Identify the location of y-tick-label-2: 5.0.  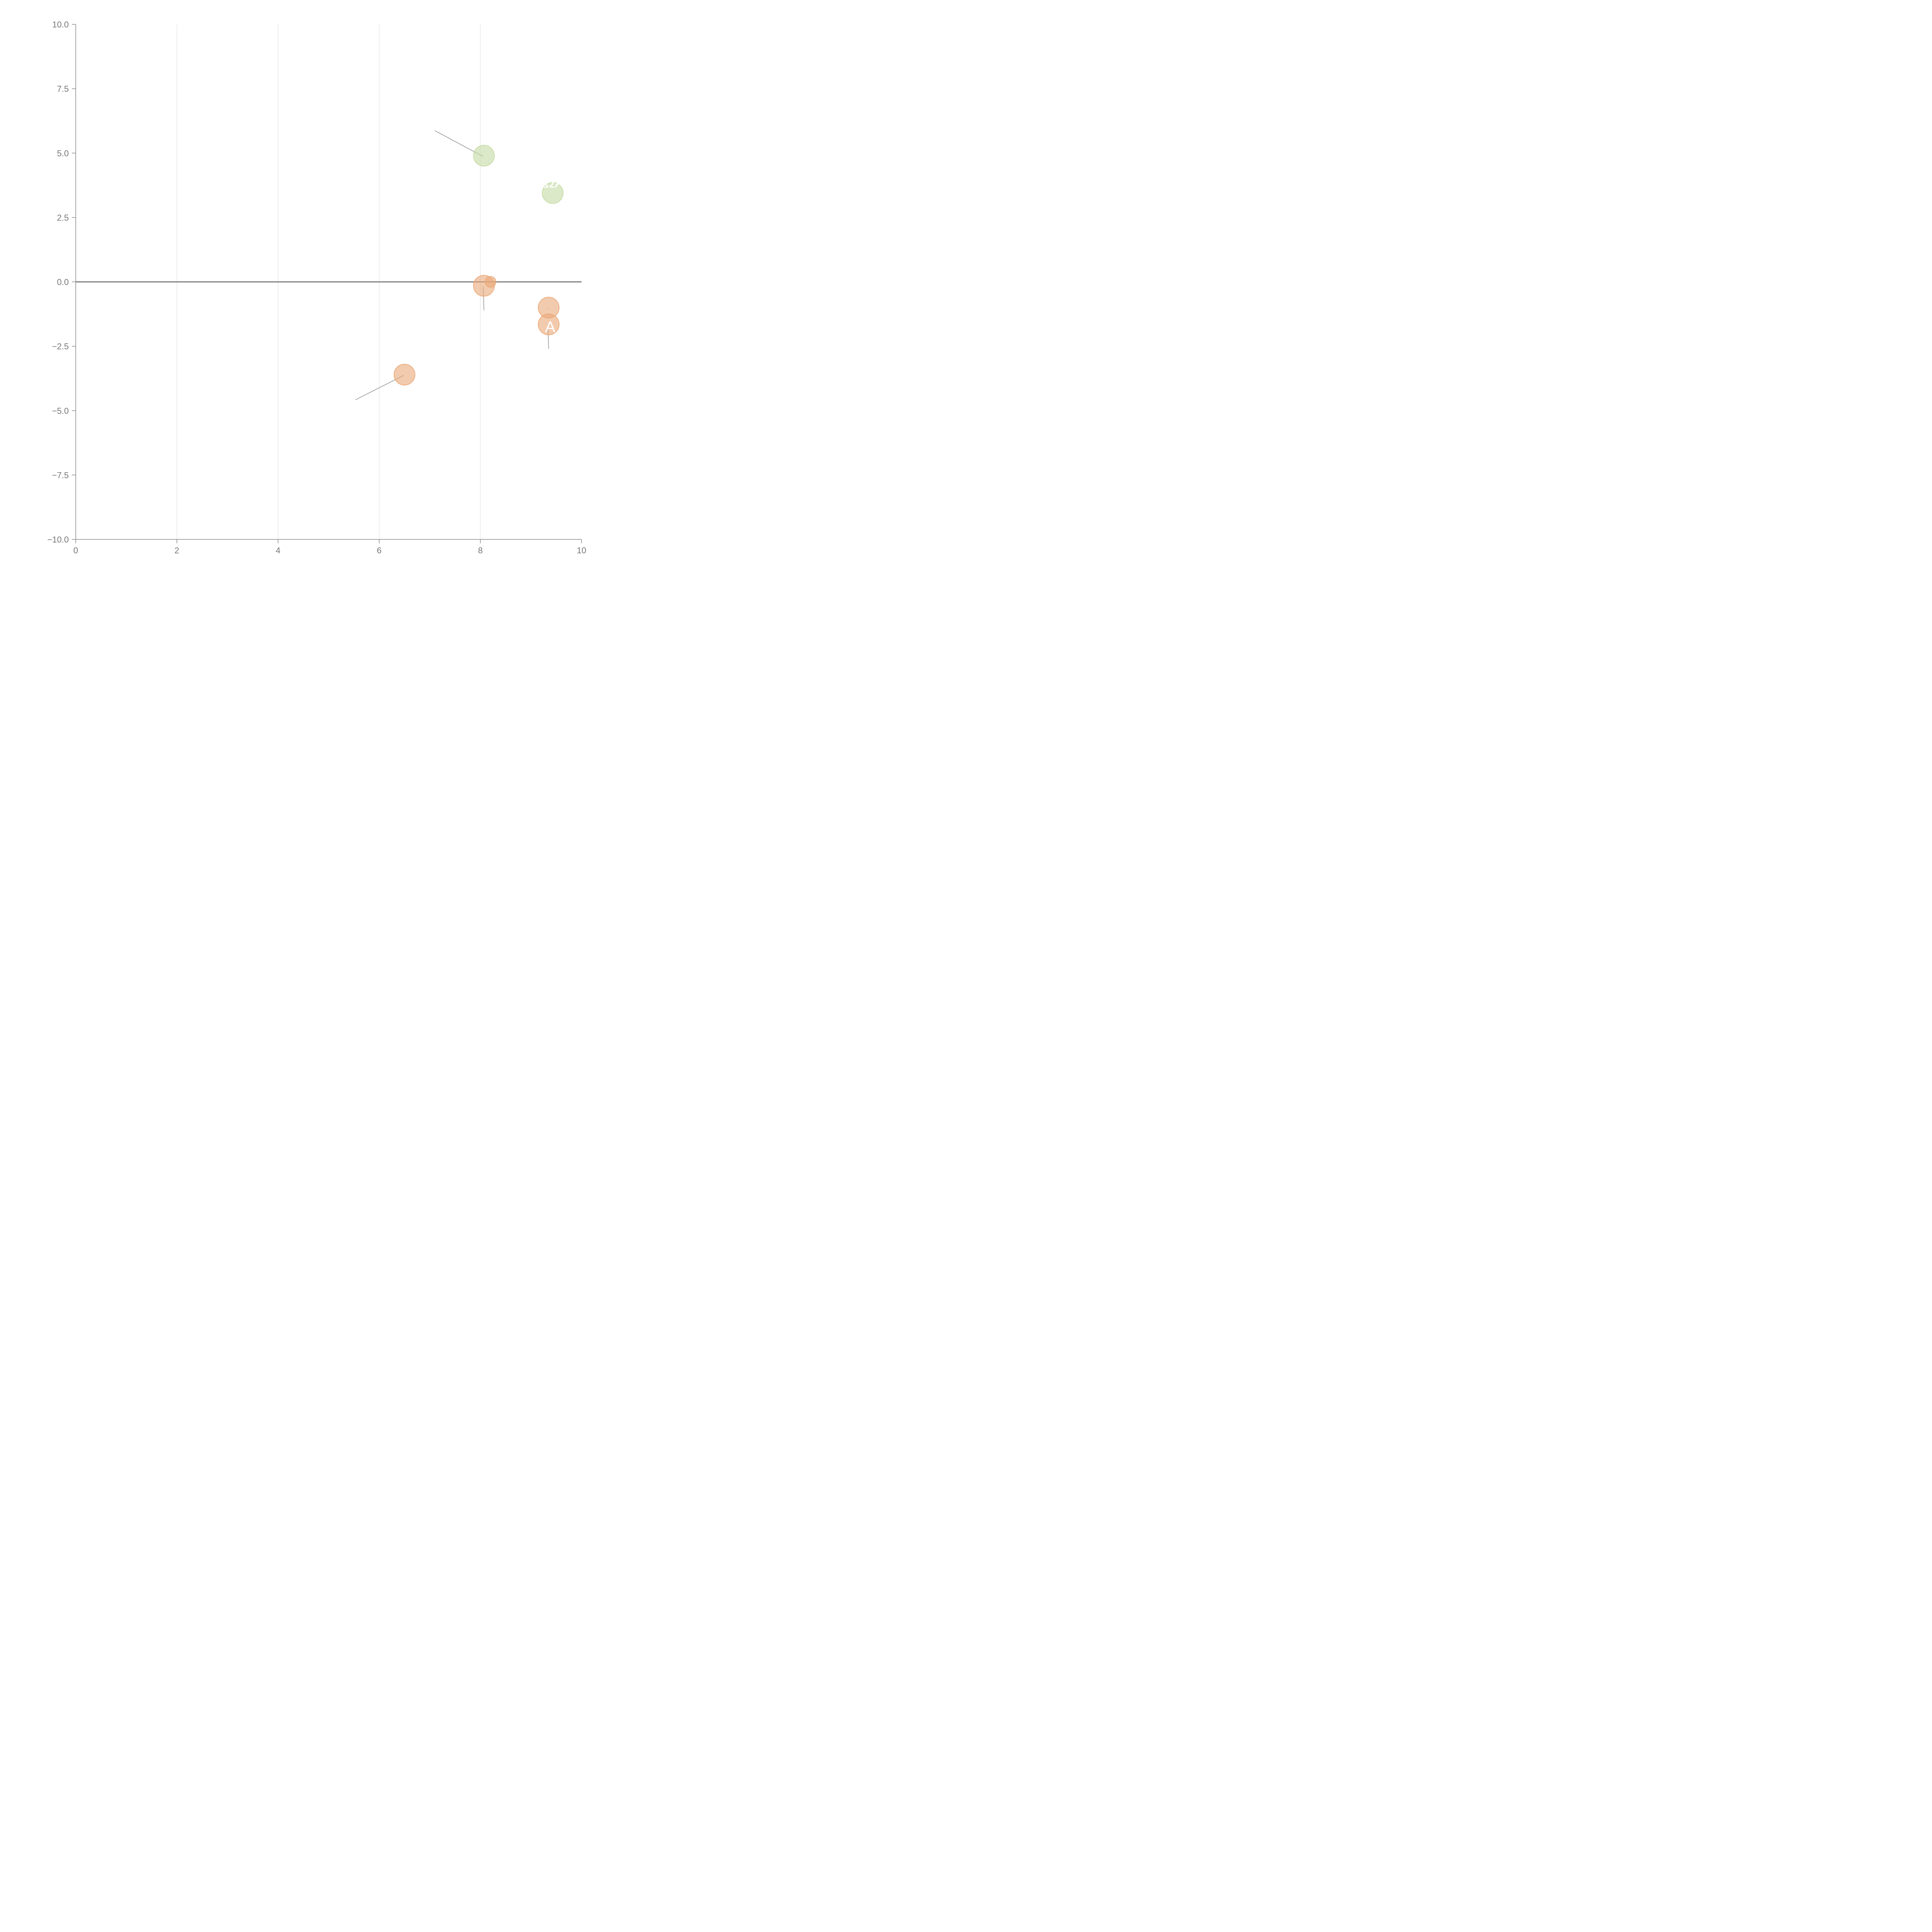
(63, 153).